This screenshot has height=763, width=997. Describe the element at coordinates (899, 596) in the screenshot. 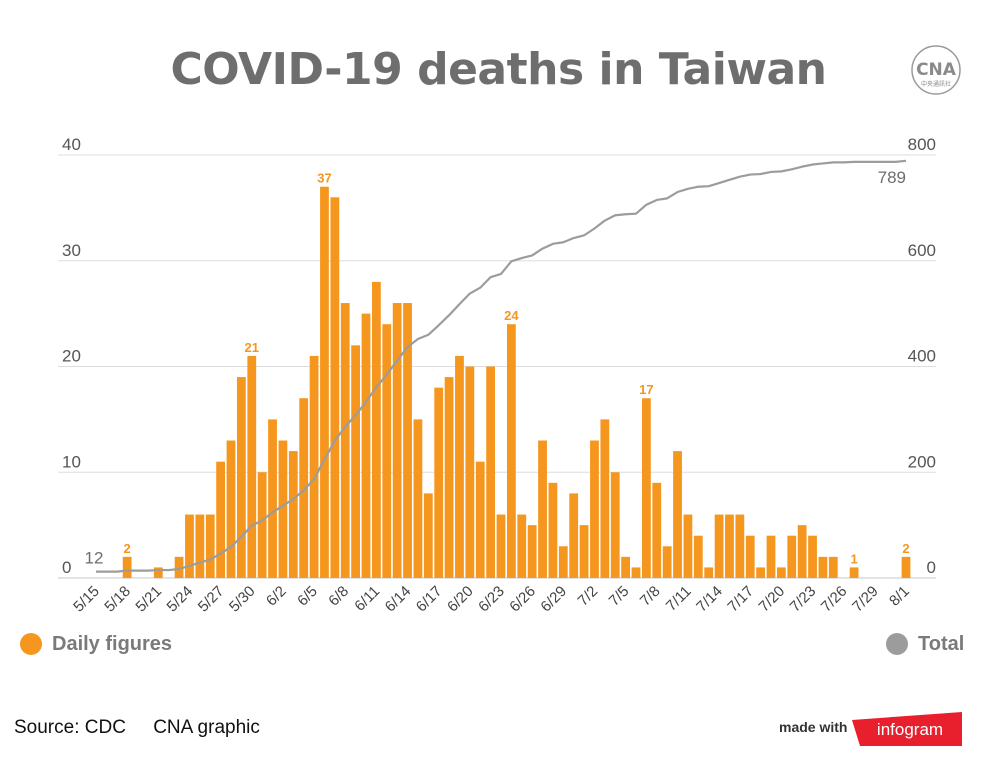

I see `x-axis-tick-label: 8/1` at that location.